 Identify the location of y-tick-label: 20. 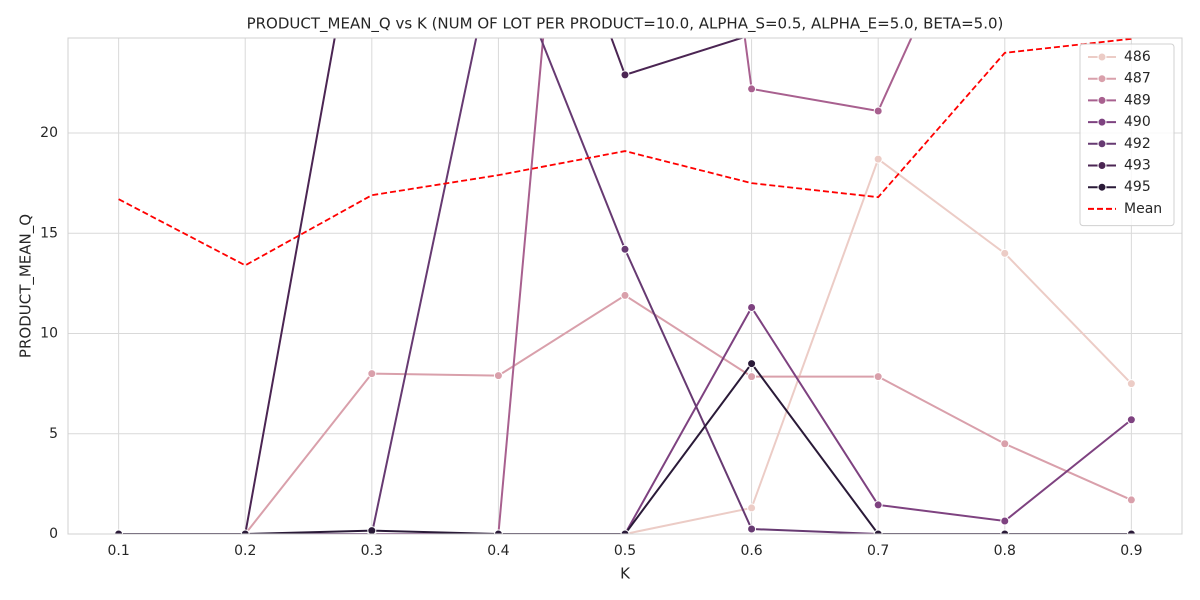
(49, 133).